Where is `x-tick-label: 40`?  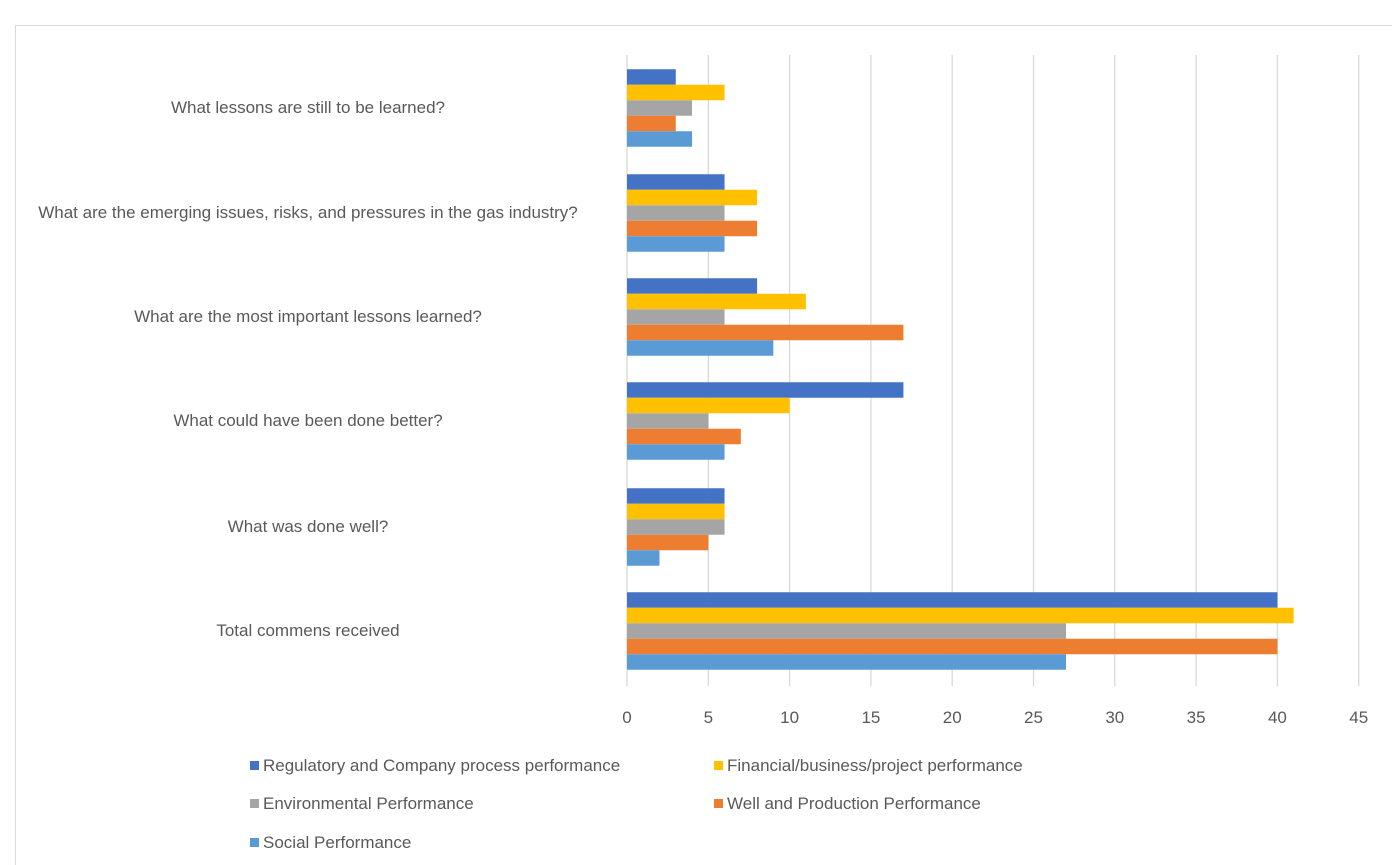 x-tick-label: 40 is located at coordinates (1277, 717).